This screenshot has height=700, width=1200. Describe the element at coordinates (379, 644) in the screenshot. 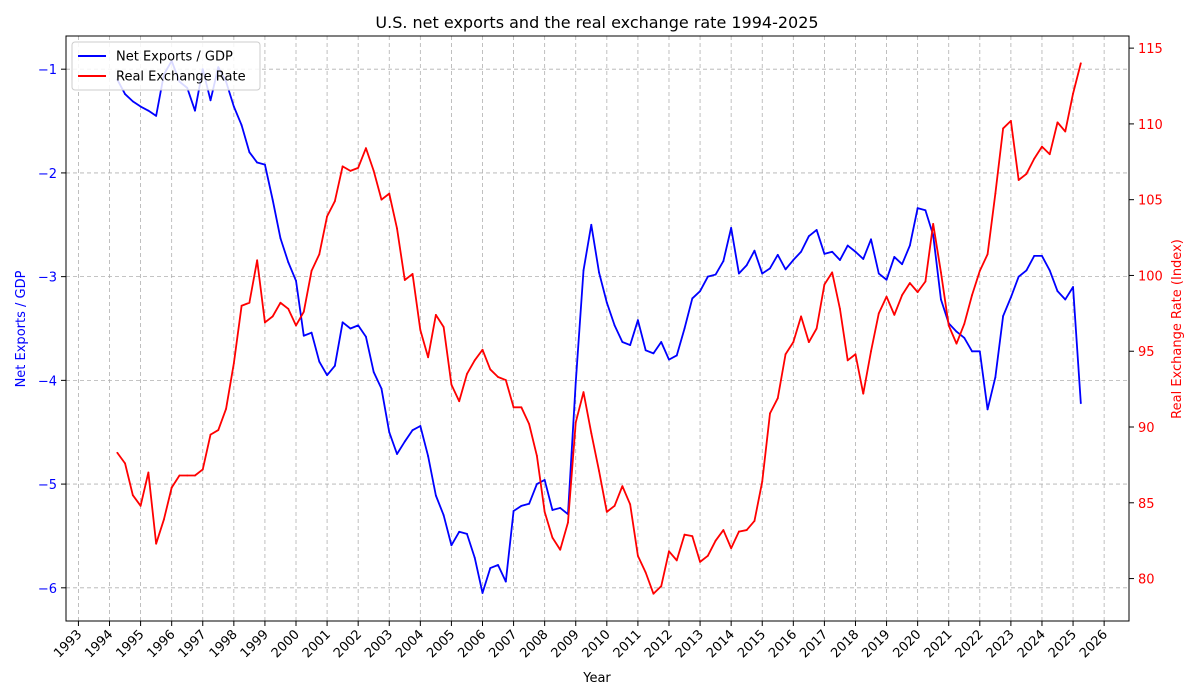

I see `x-tick-label: 2003` at that location.